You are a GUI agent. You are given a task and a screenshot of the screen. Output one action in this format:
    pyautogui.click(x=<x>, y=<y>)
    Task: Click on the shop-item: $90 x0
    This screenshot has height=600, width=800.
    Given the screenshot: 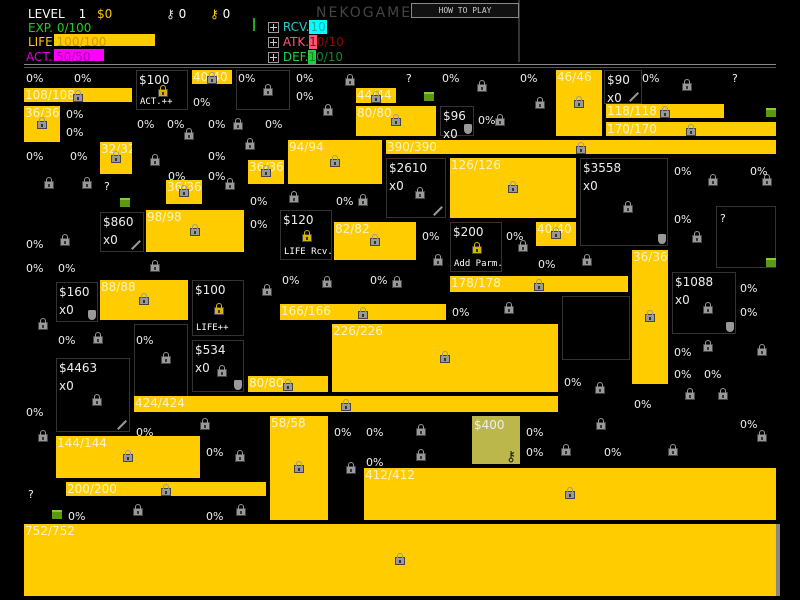 What is the action you would take?
    pyautogui.click(x=623, y=87)
    